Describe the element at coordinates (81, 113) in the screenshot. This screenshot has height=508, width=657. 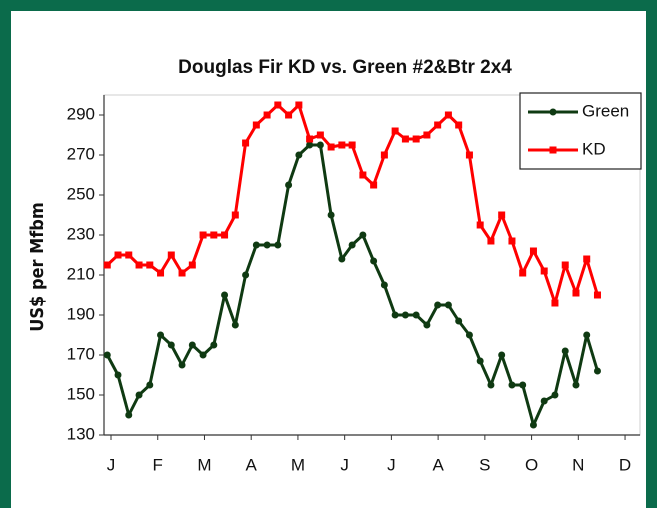
I see `y-tick-label: 290` at that location.